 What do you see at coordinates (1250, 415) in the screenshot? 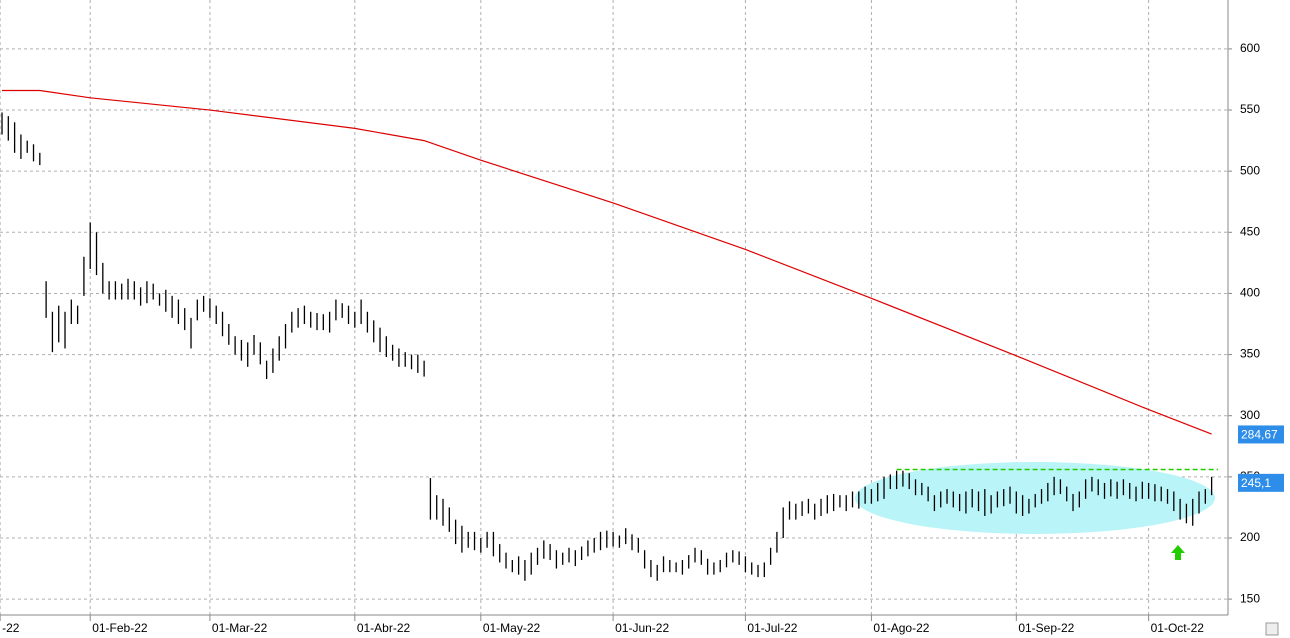
I see `y-tick-label: 300` at bounding box center [1250, 415].